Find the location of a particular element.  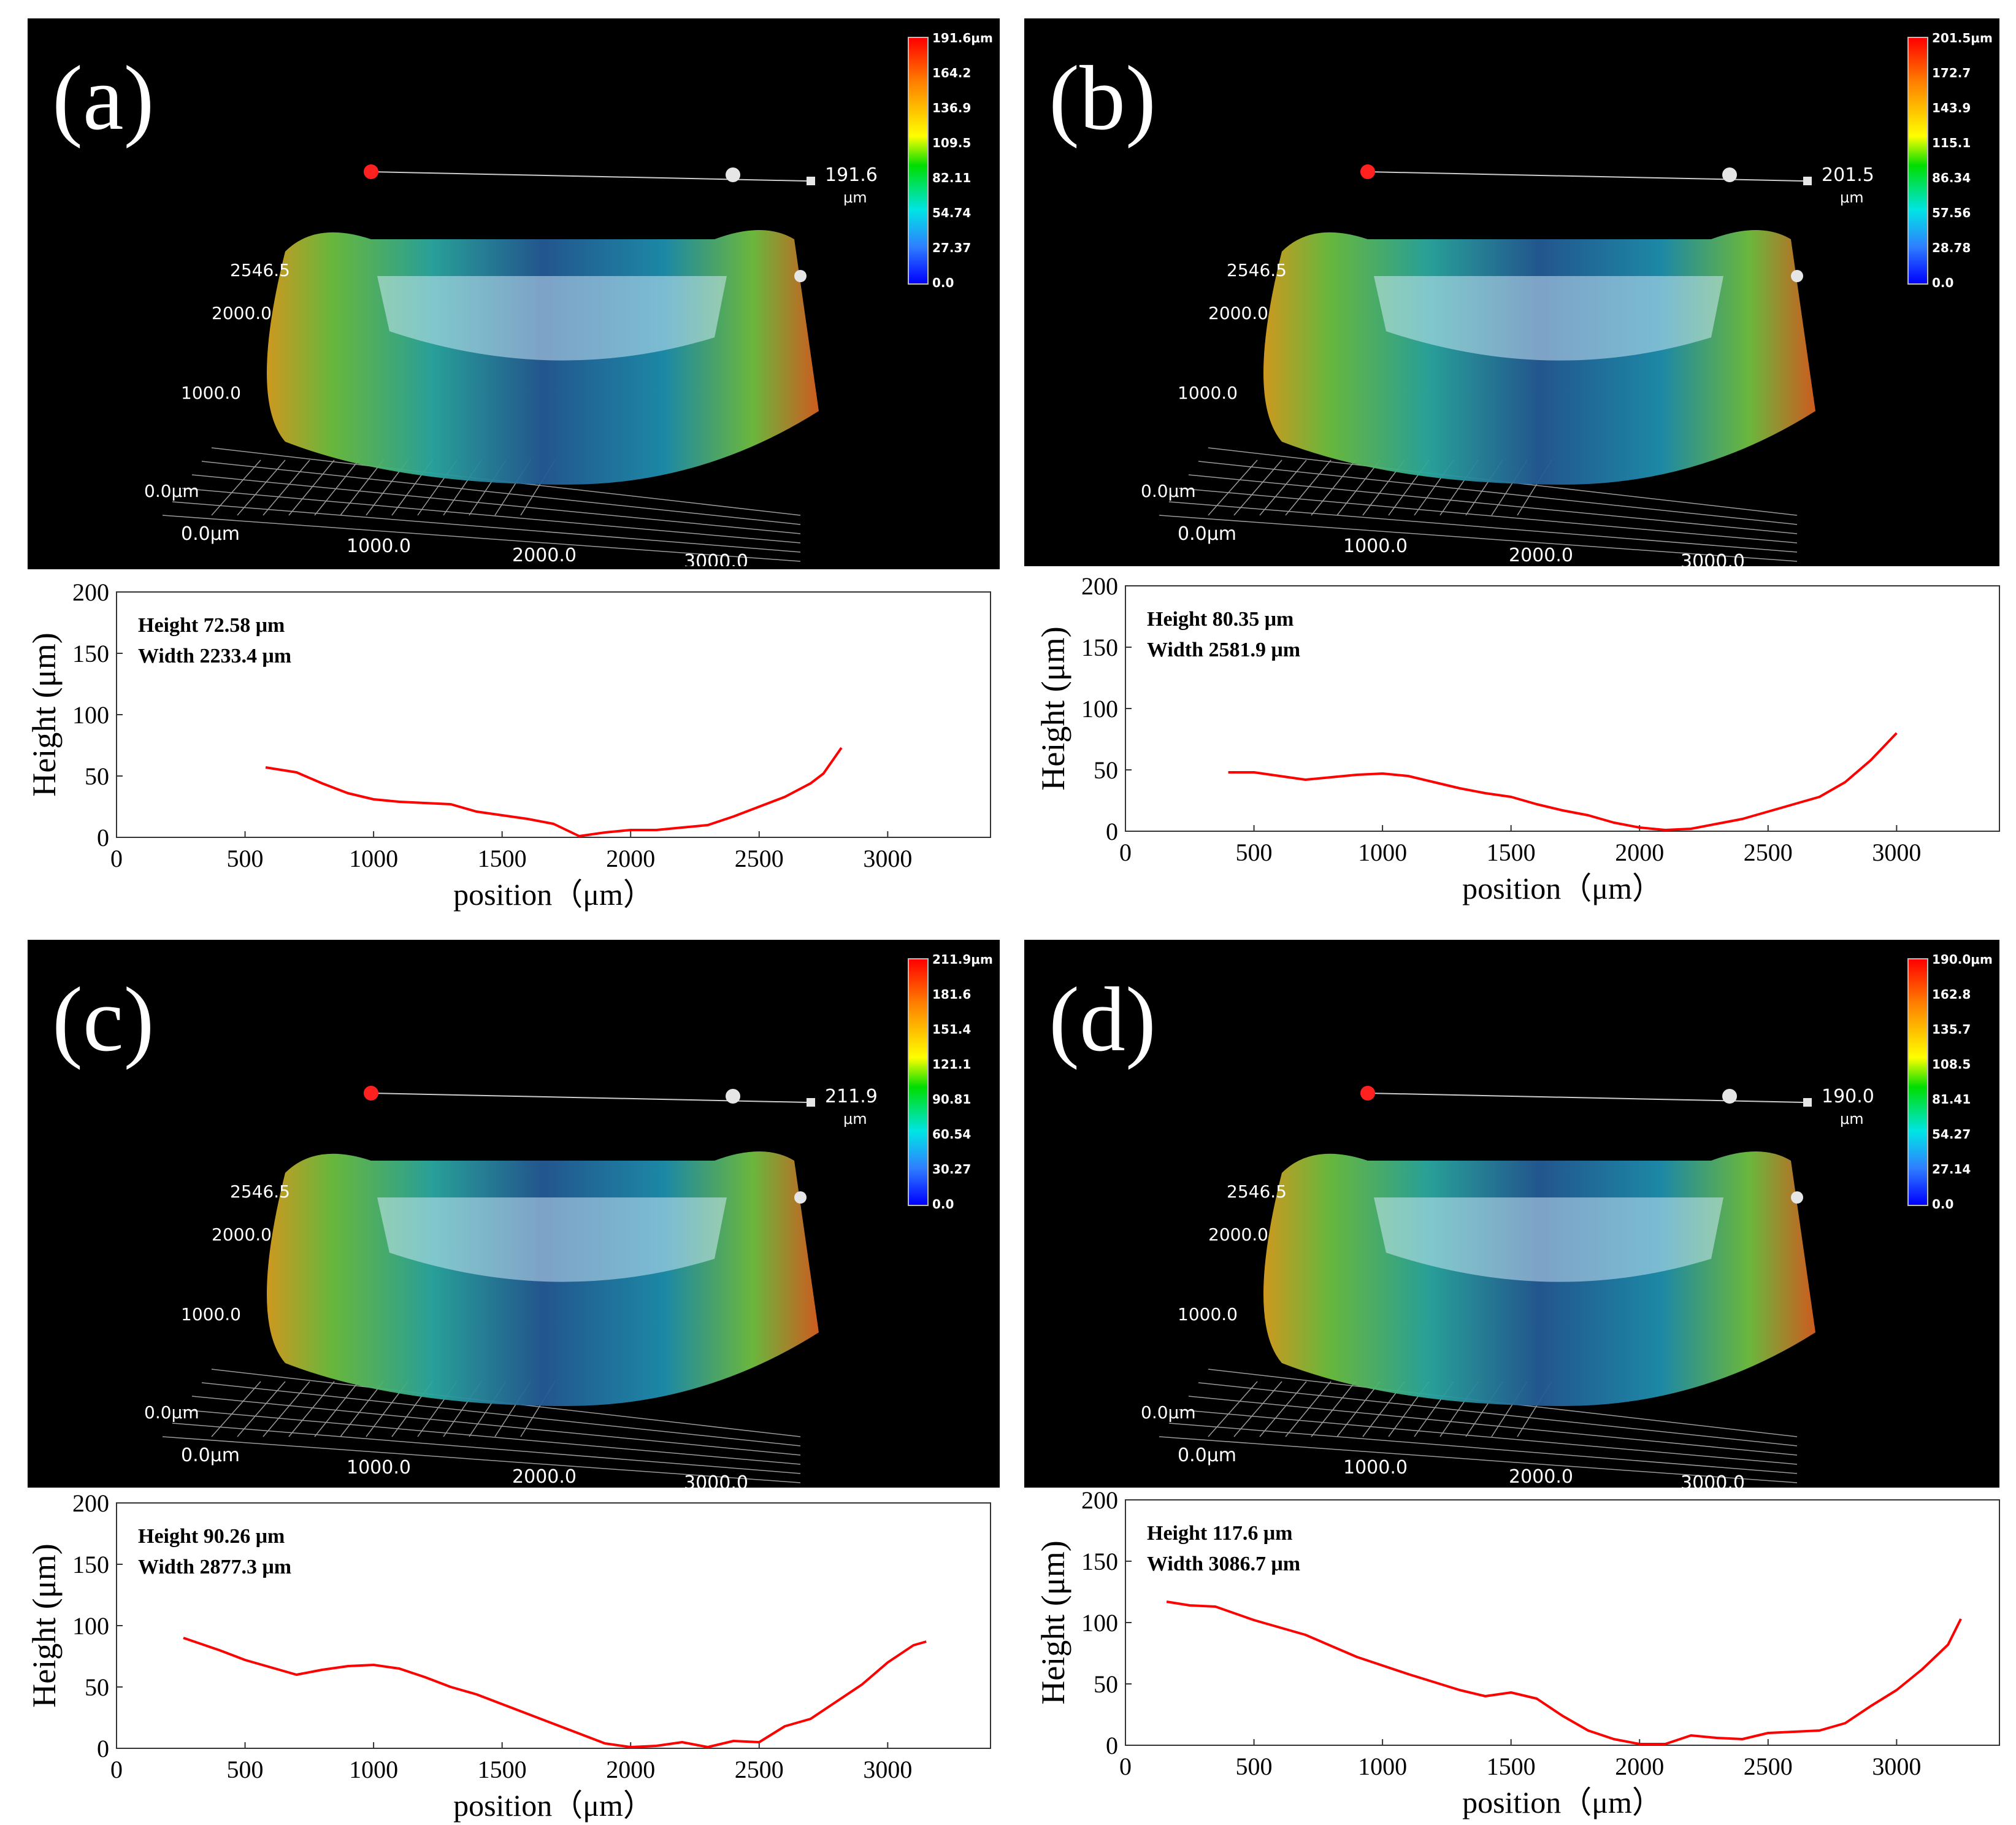

profile-line is located at coordinates (554, 792).